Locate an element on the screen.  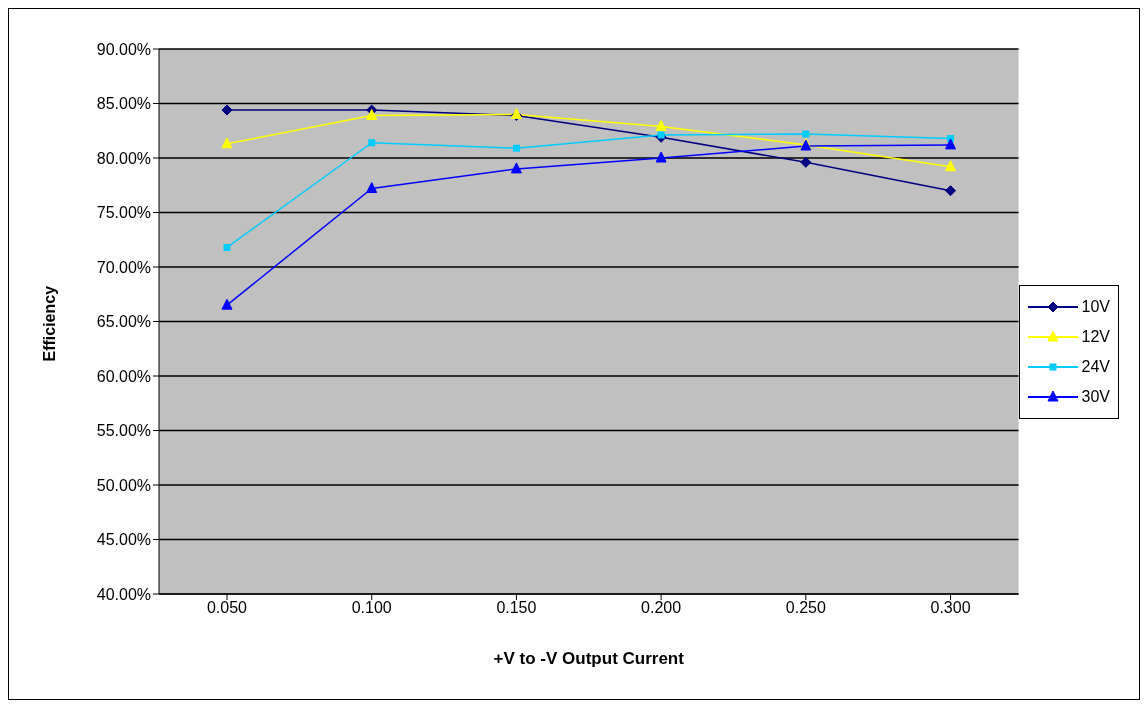
x-tick-label: 0.250 is located at coordinates (805, 608).